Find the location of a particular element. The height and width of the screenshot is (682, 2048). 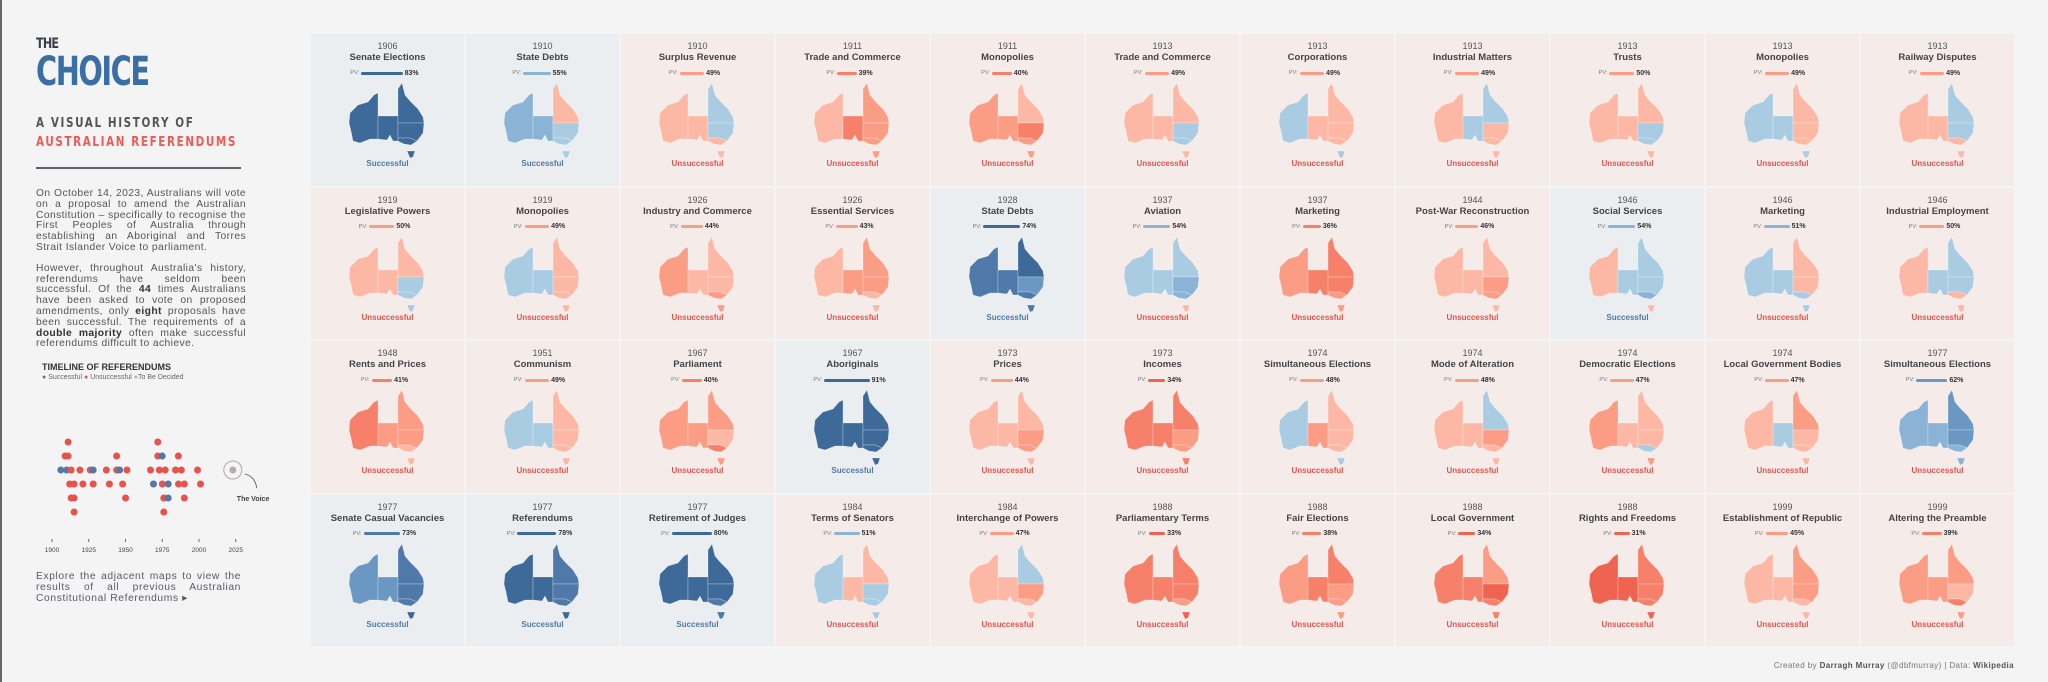

author-link: Darragh Murray is located at coordinates (1852, 665).